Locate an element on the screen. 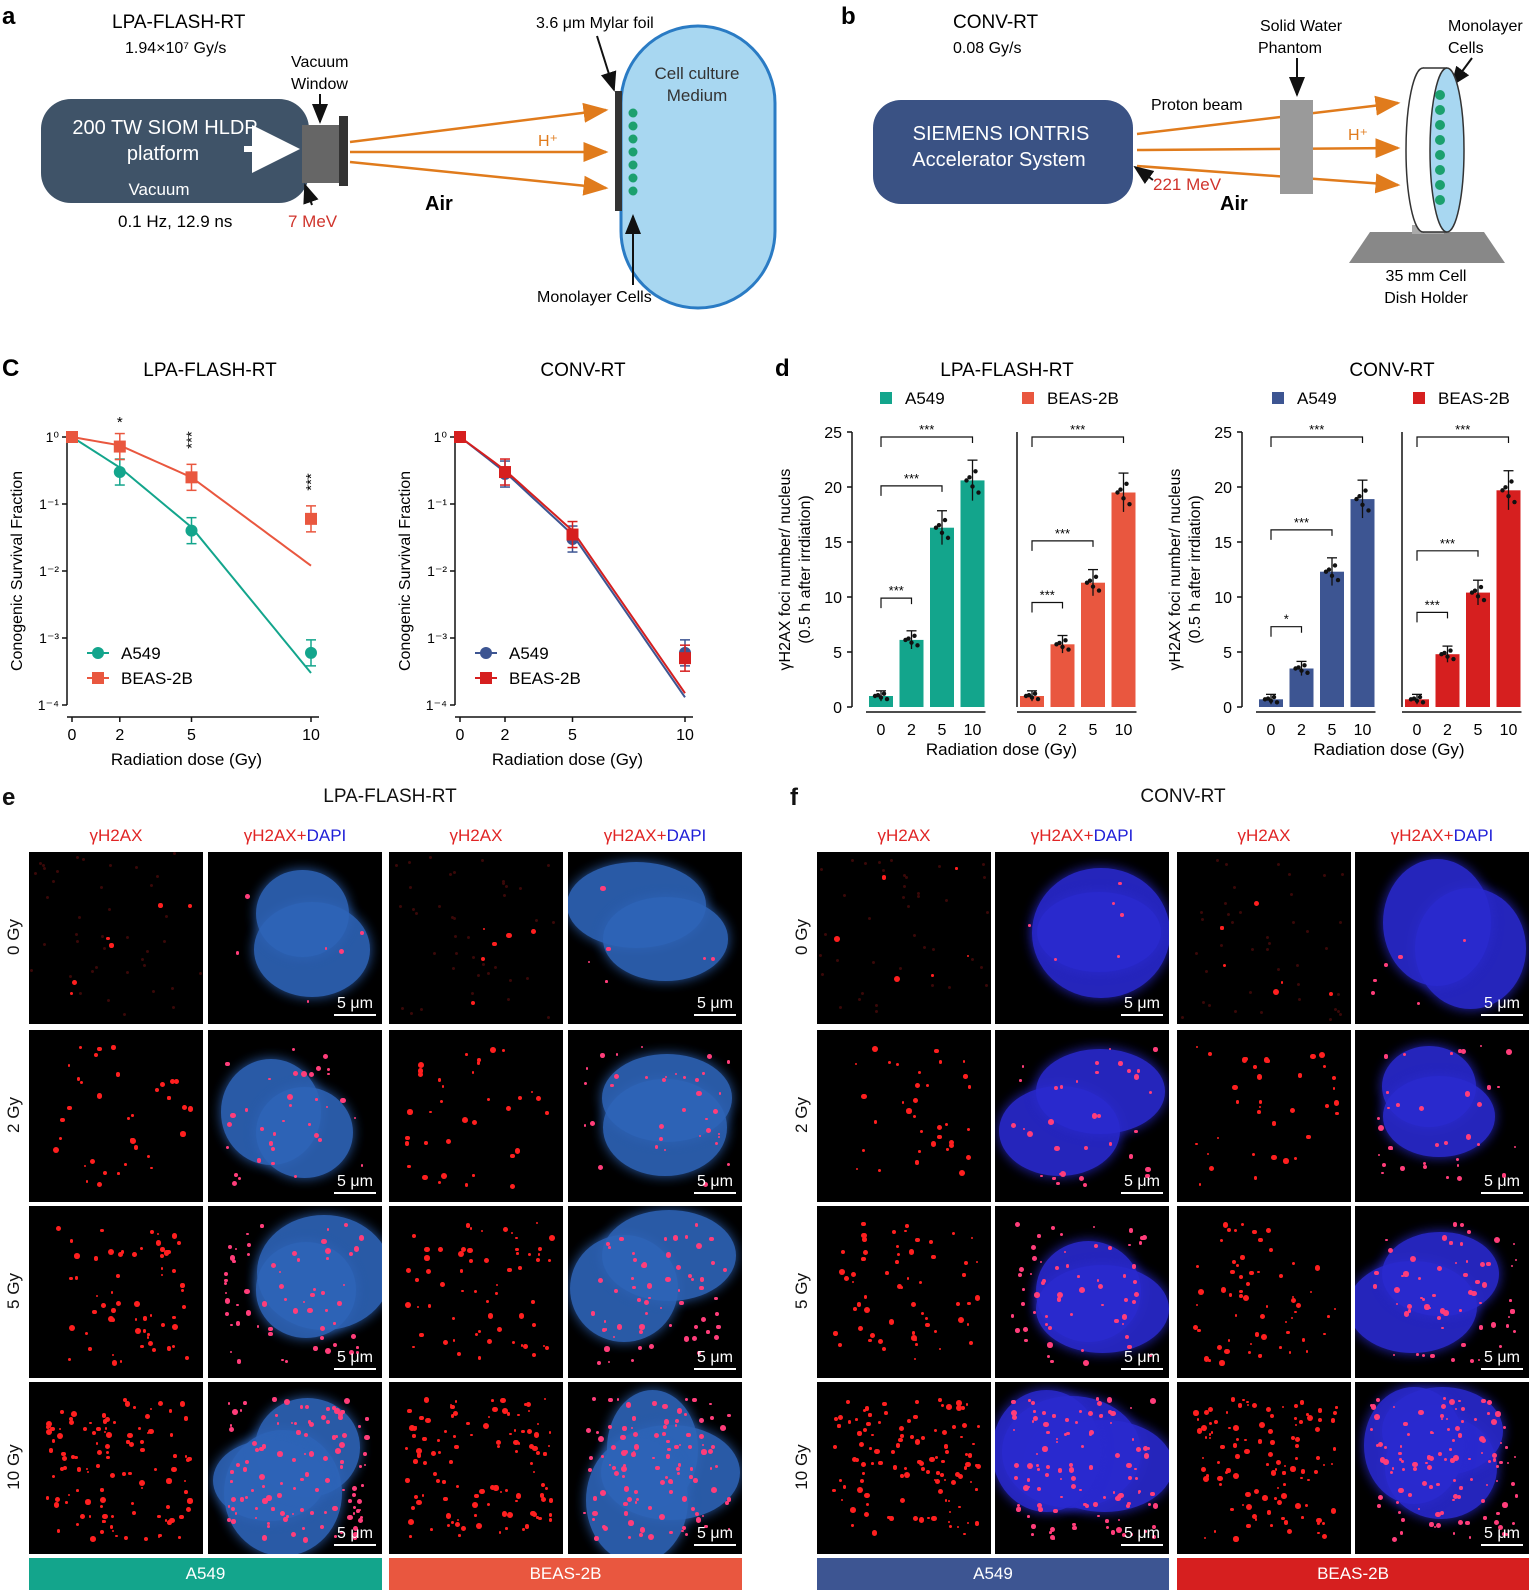  significance-mark: * is located at coordinates (1286, 619).